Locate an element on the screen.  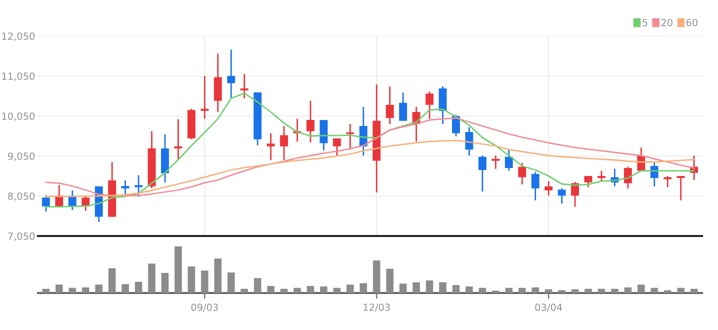
y-tick-label: 10,050 is located at coordinates (18, 116).